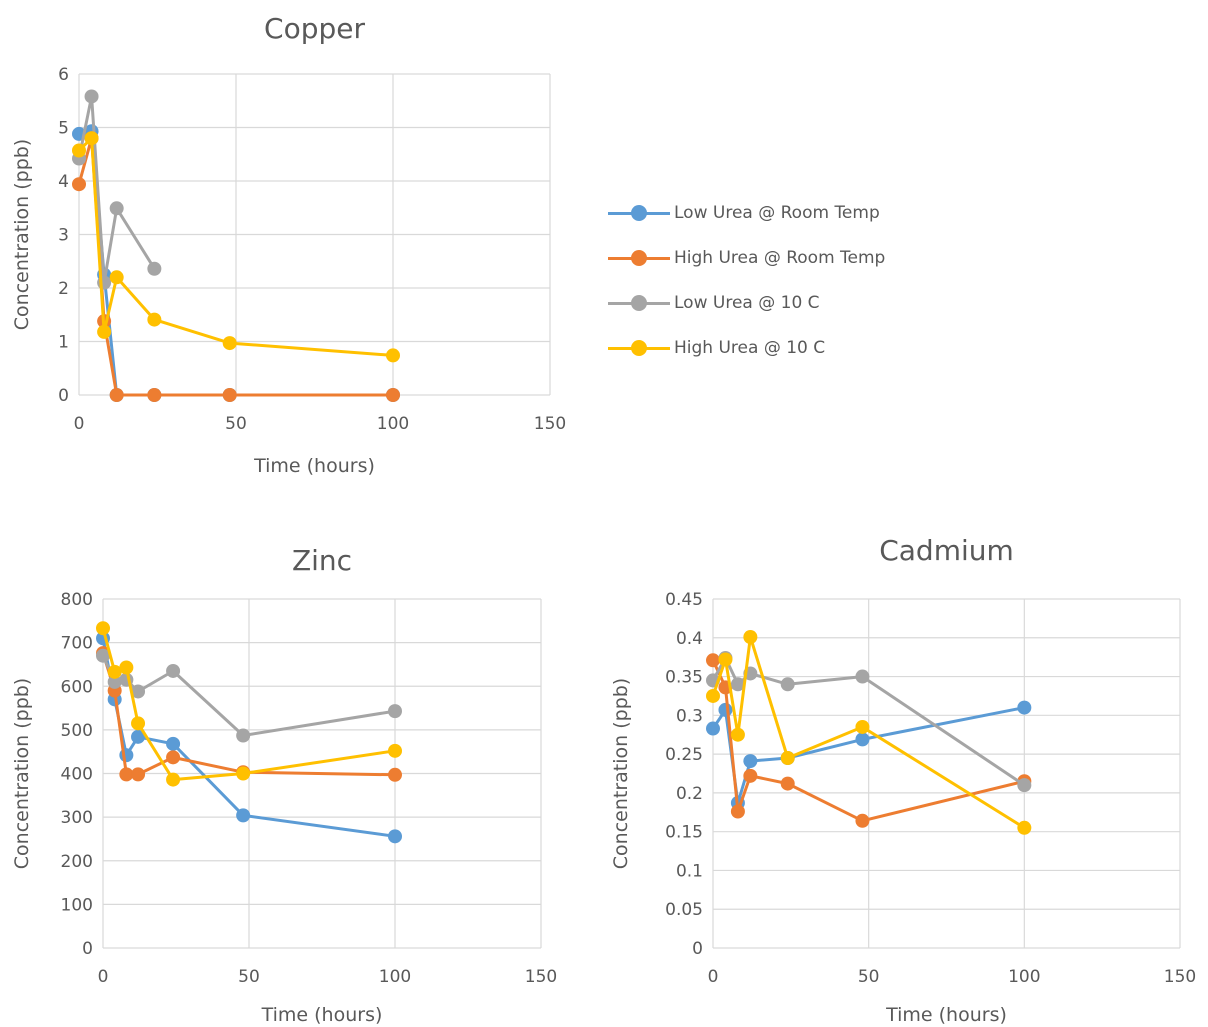 The image size is (1208, 1027). I want to click on y-tick-label: 0.15, so click(684, 833).